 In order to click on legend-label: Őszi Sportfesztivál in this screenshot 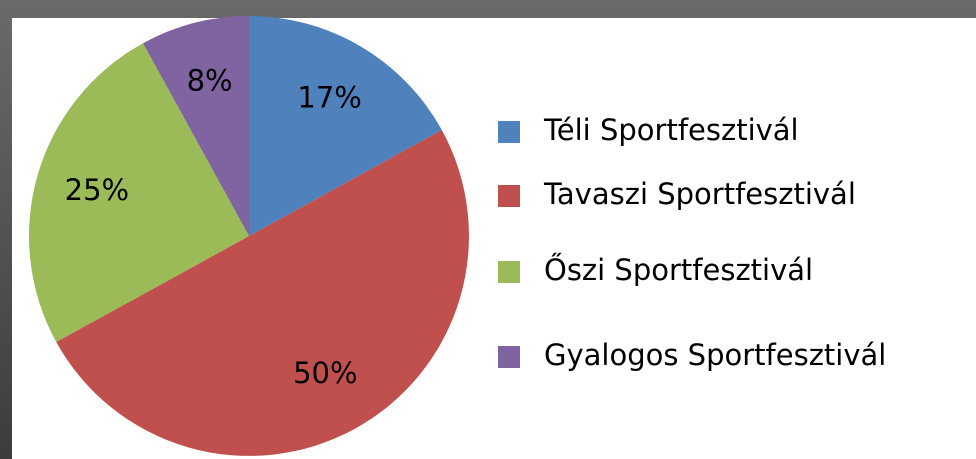, I will do `click(678, 270)`.